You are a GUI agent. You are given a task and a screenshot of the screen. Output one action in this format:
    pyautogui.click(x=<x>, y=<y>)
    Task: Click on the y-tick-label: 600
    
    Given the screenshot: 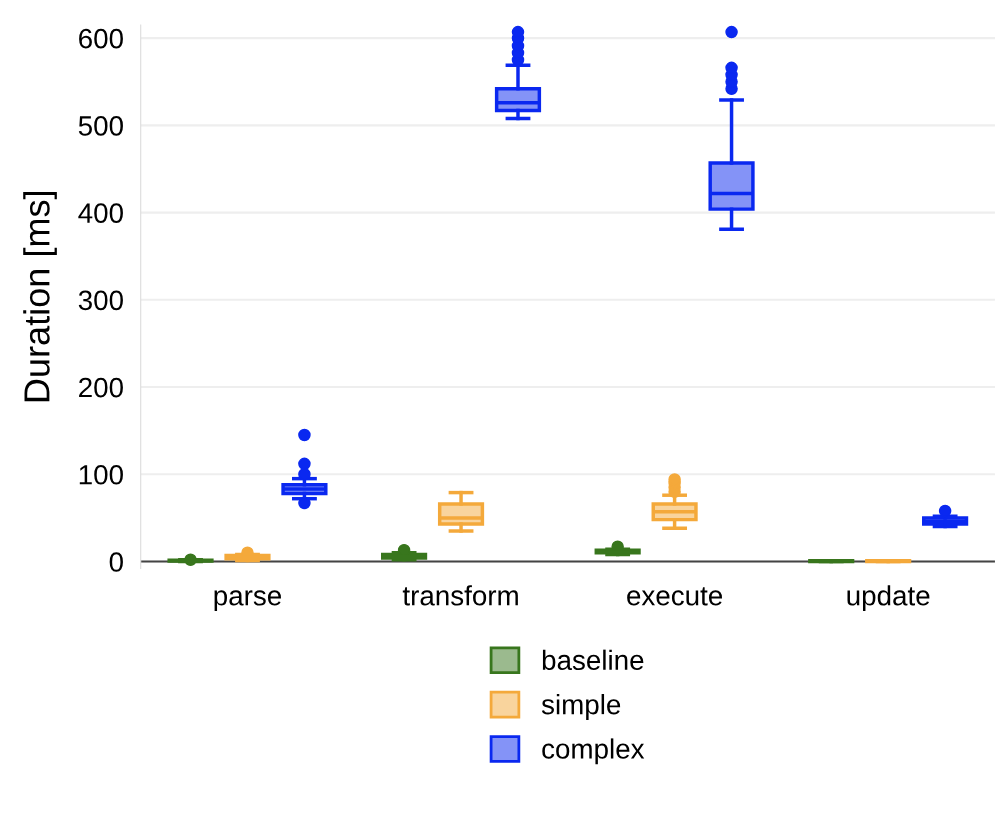 What is the action you would take?
    pyautogui.click(x=101, y=38)
    